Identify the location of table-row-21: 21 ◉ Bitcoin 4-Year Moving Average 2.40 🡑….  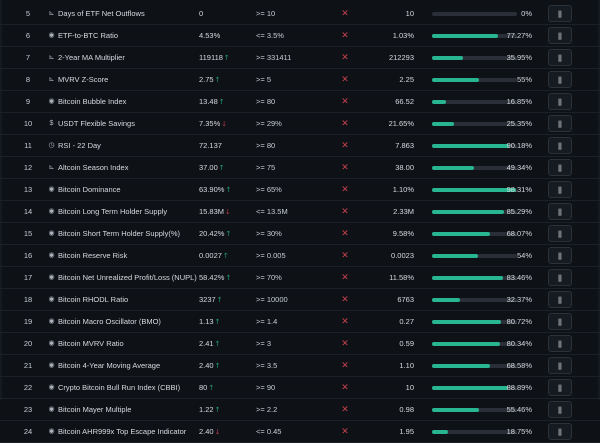
(300, 366).